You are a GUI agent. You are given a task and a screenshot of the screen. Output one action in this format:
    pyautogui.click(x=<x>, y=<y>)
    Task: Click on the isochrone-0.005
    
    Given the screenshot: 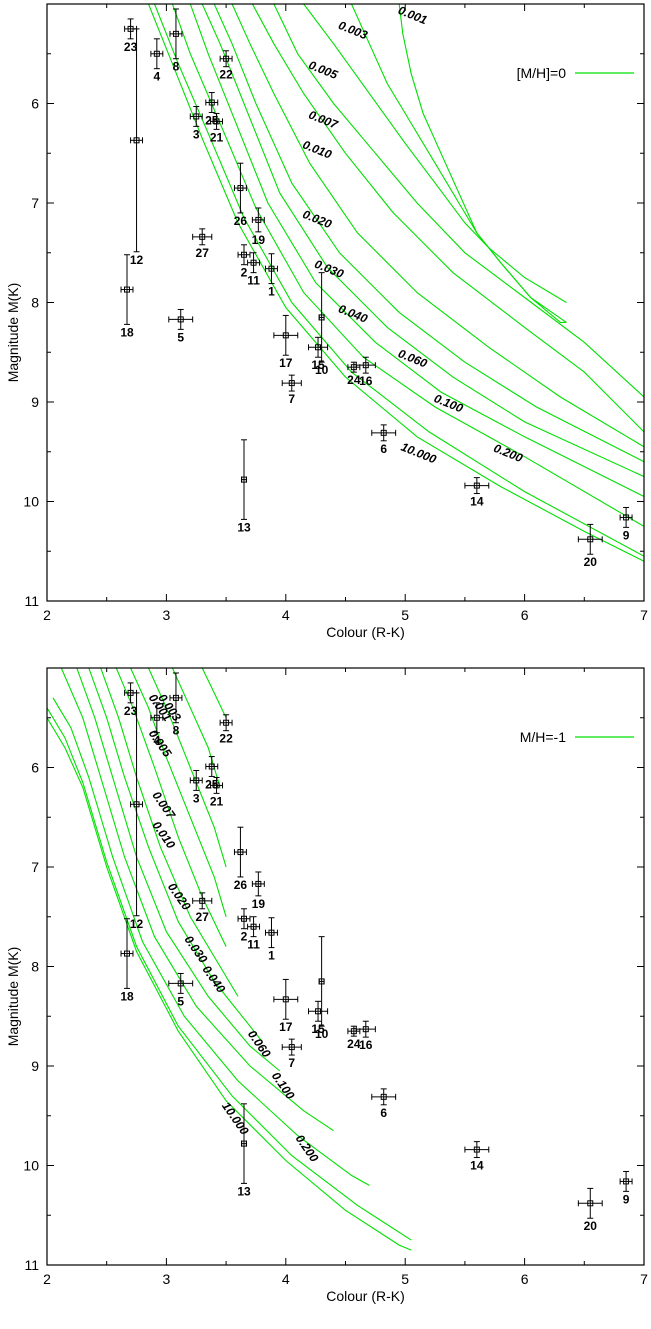 What is the action you would take?
    pyautogui.click(x=435, y=153)
    